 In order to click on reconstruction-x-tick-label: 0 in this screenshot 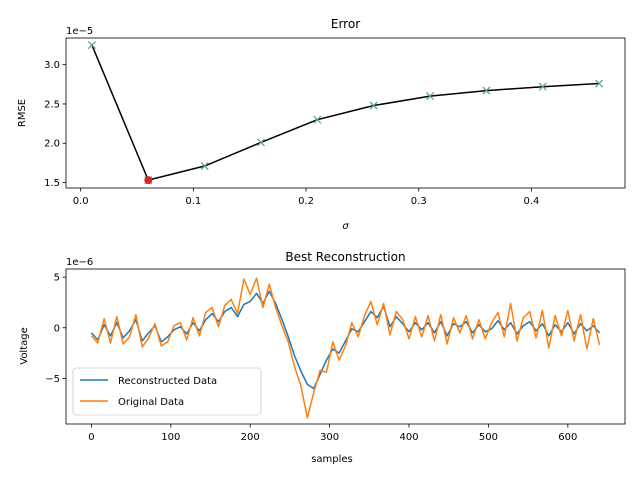, I will do `click(91, 437)`.